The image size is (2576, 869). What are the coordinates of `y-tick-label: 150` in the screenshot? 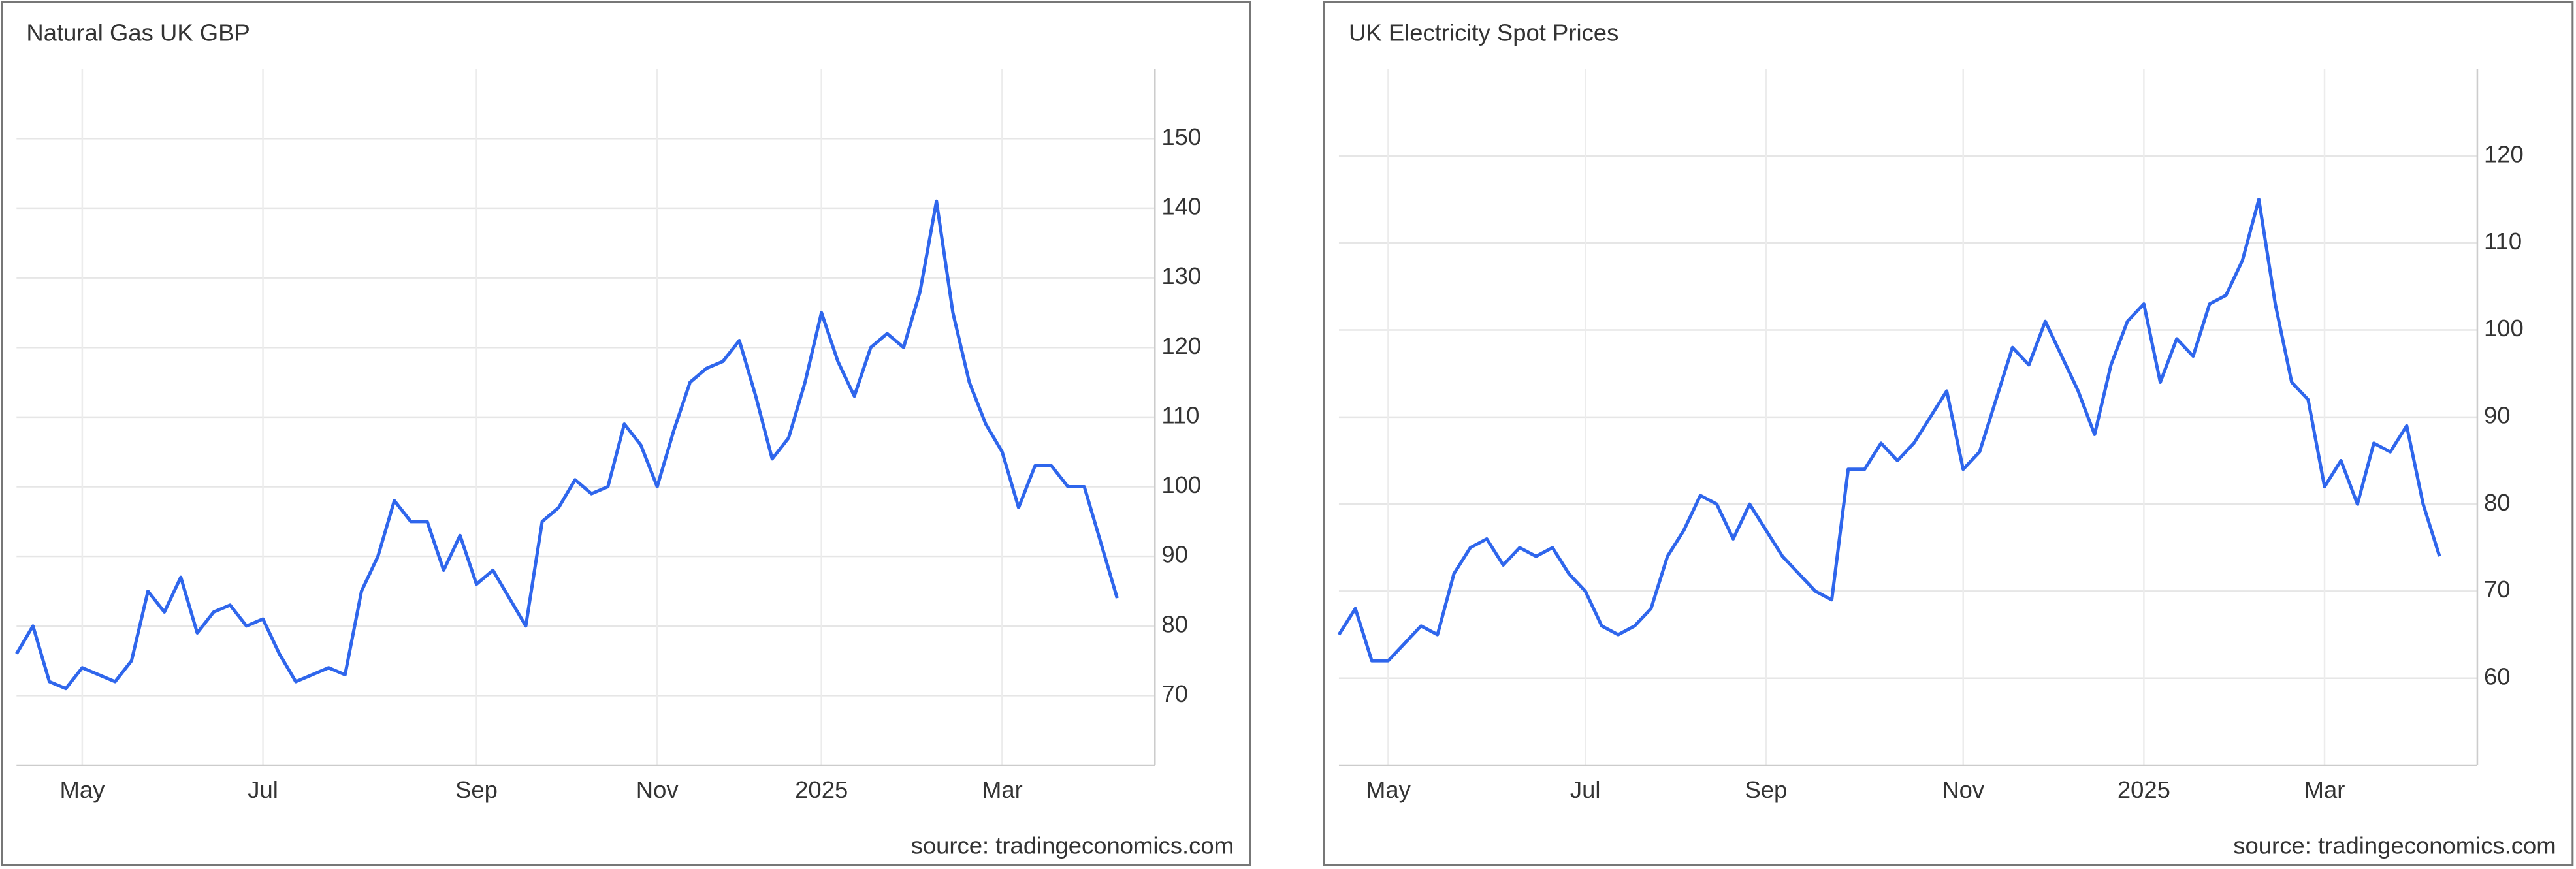 It's located at (1181, 136).